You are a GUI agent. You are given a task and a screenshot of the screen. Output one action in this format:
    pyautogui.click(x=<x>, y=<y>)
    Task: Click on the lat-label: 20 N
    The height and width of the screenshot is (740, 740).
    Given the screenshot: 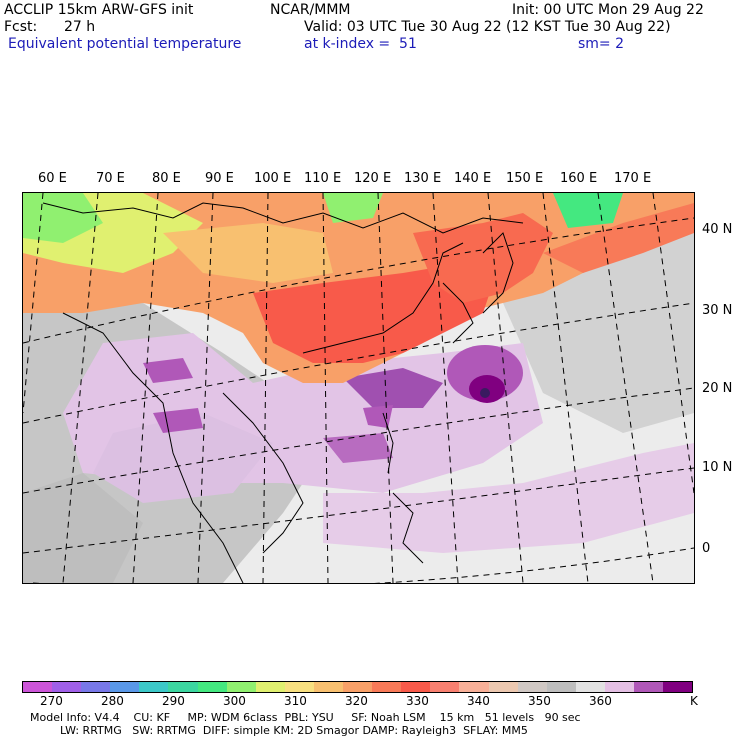 What is the action you would take?
    pyautogui.click(x=717, y=388)
    